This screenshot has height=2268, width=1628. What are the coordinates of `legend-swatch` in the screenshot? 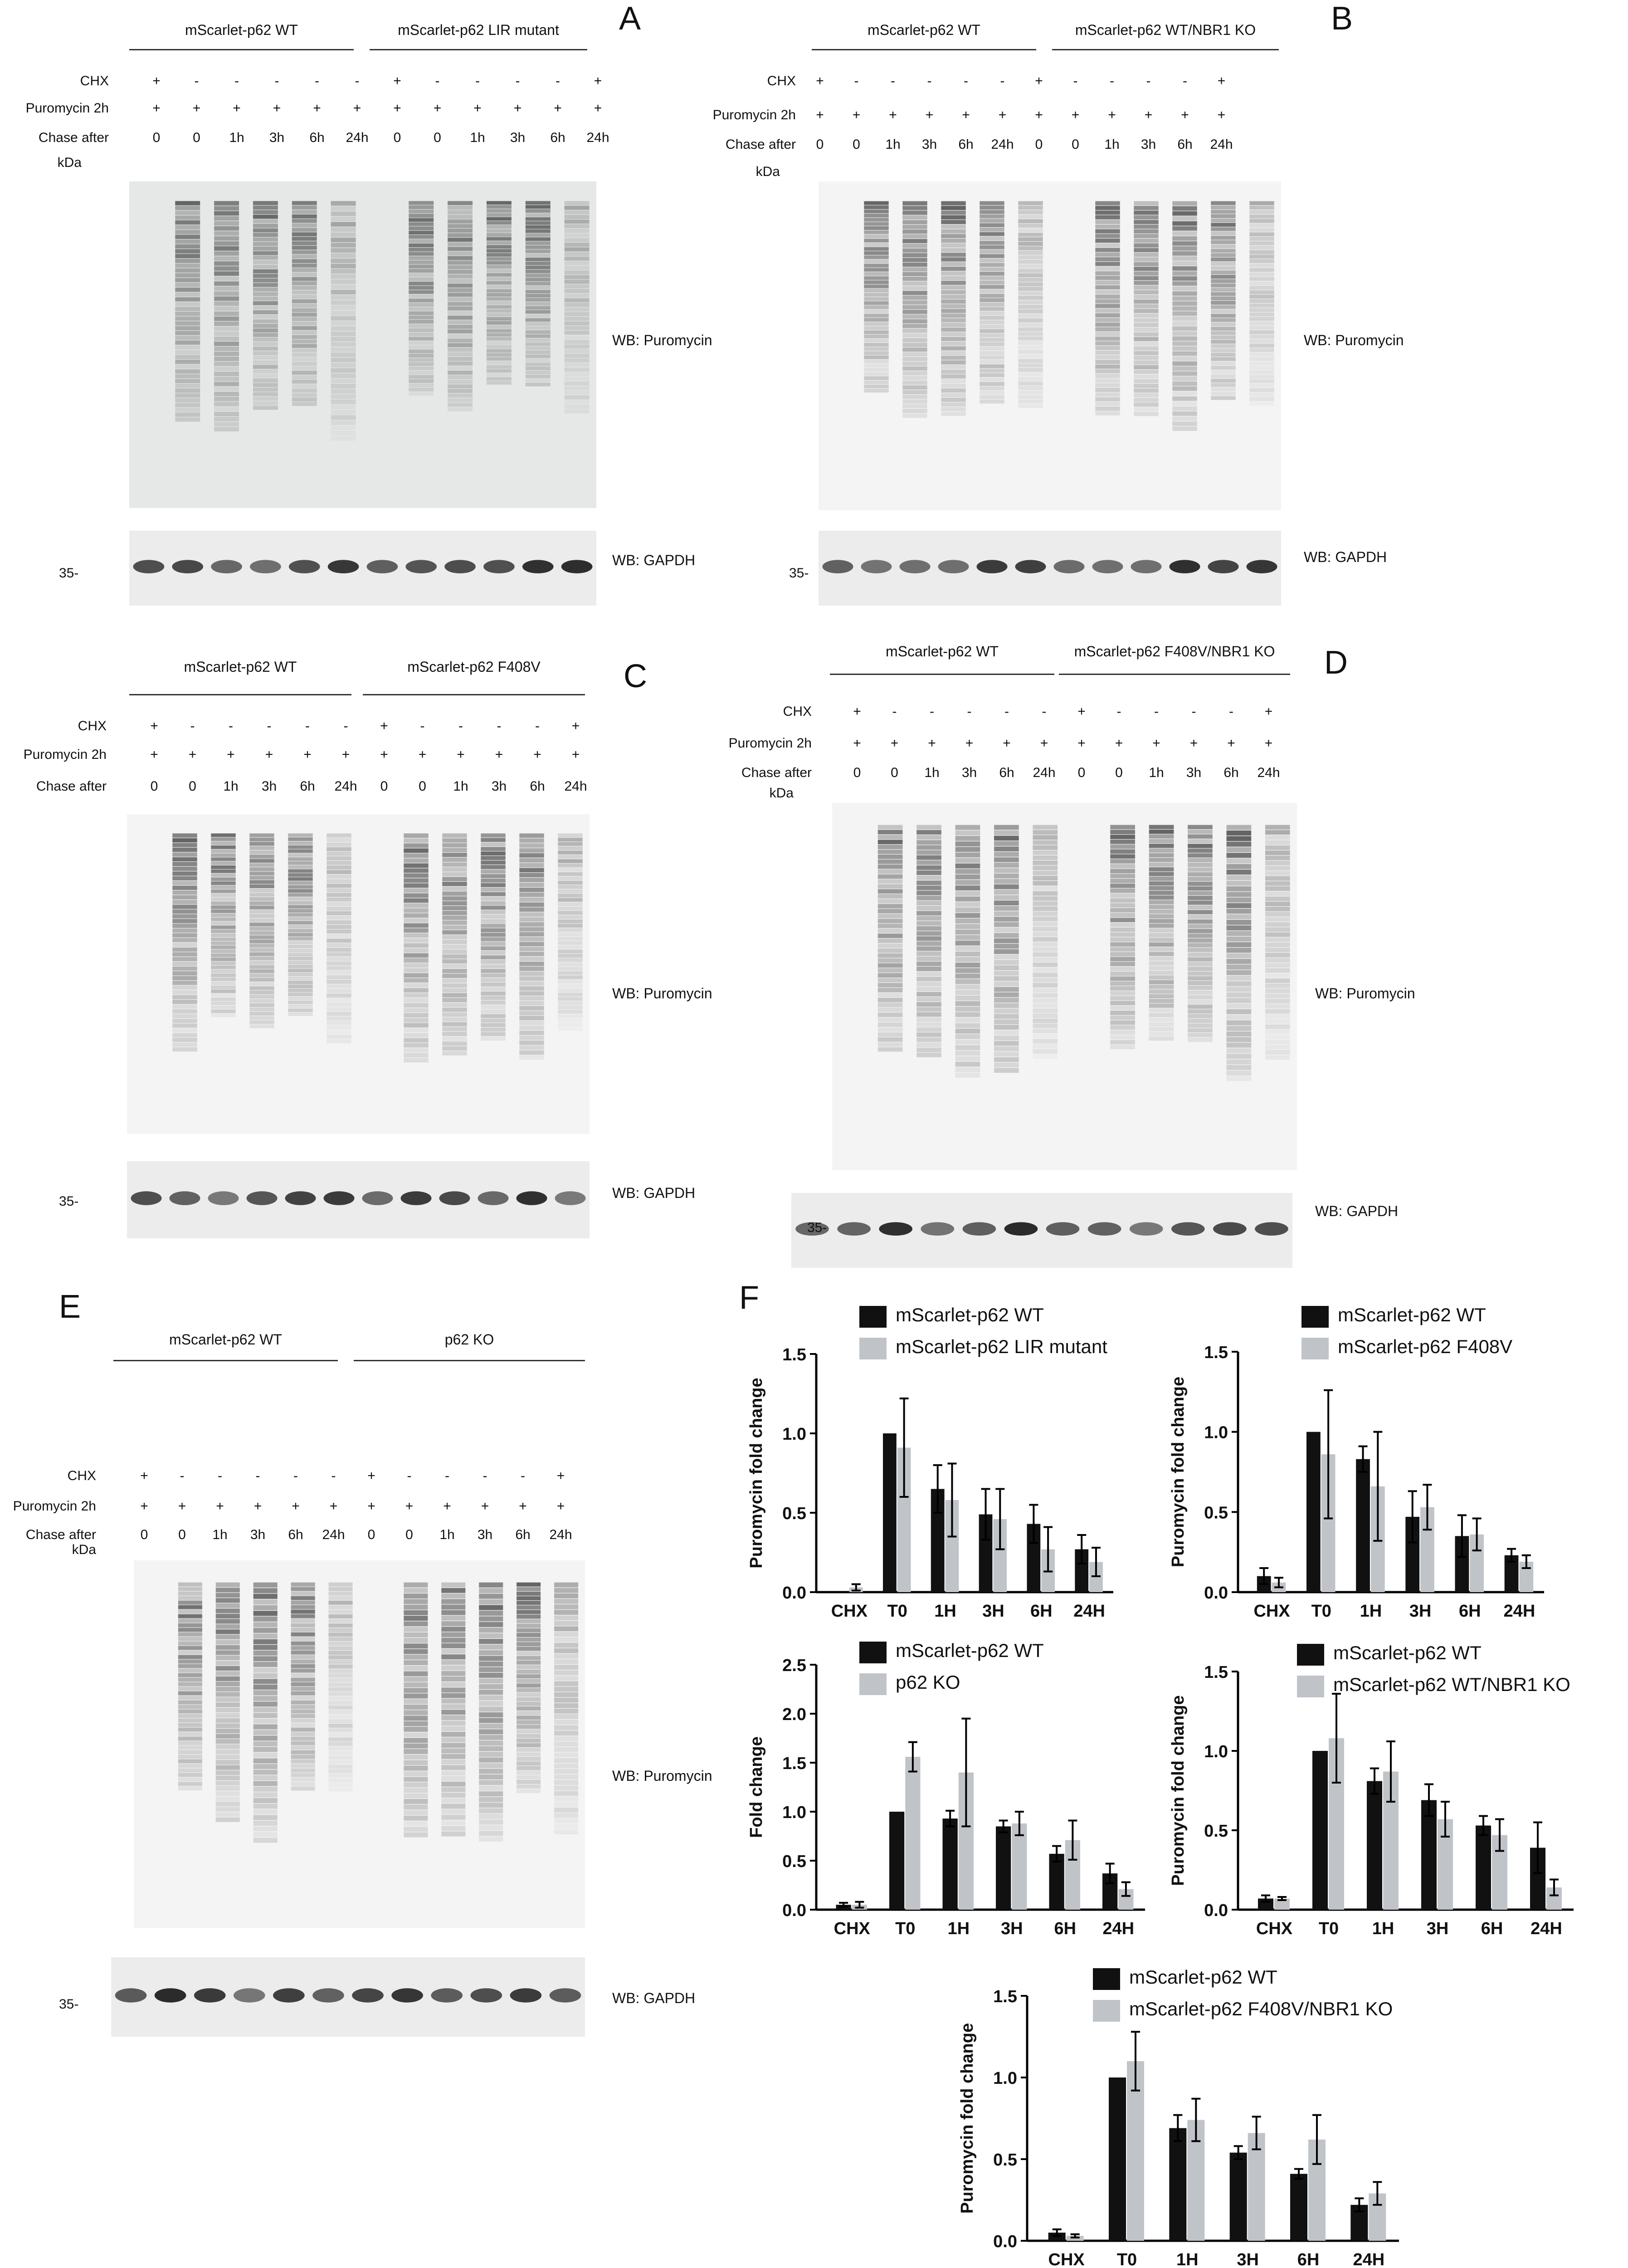 It's located at (873, 1349).